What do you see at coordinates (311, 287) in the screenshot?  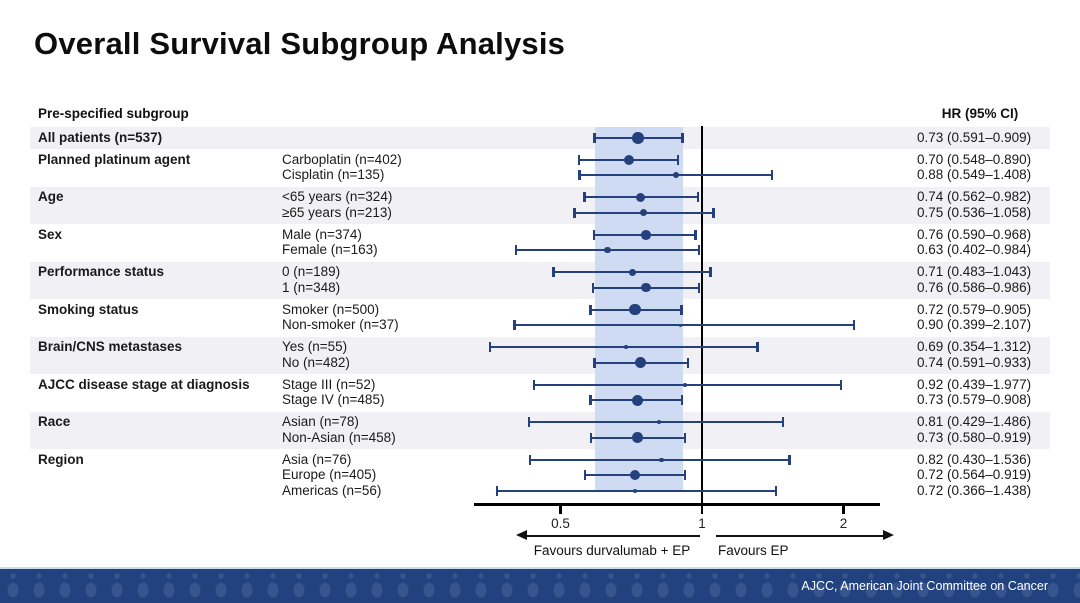 I see `subgroup-label: 1 (n=348)` at bounding box center [311, 287].